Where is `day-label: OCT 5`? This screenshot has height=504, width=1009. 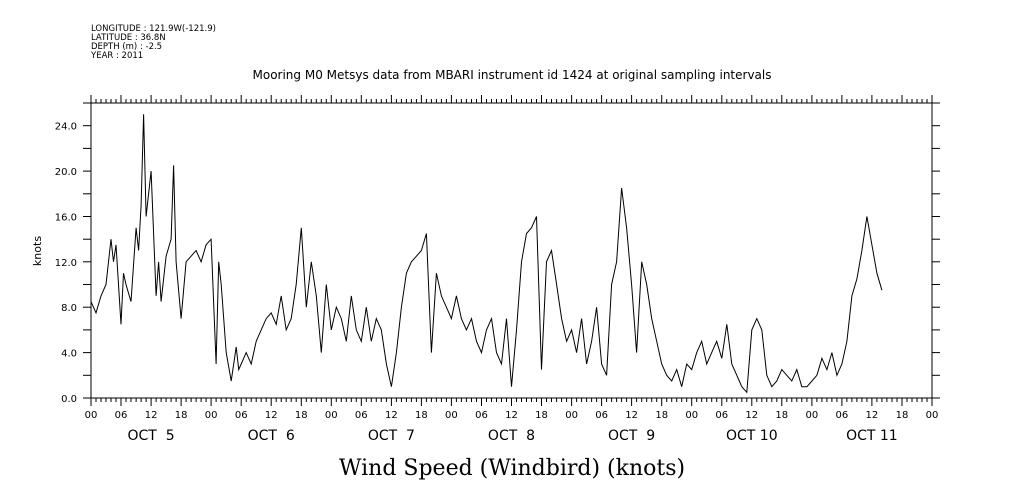
day-label: OCT 5 is located at coordinates (151, 436).